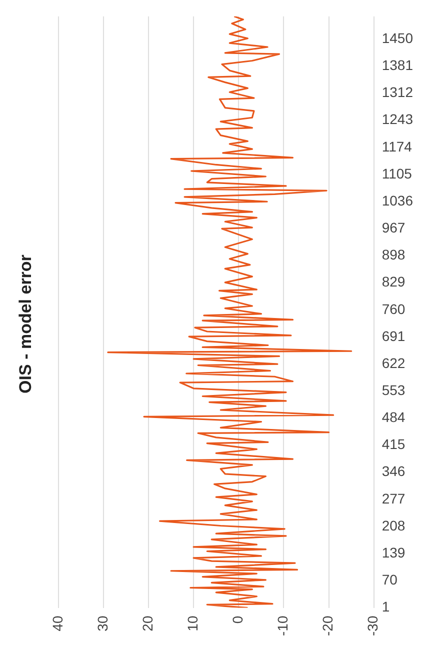  What do you see at coordinates (394, 552) in the screenshot?
I see `y-tick-label: 139` at bounding box center [394, 552].